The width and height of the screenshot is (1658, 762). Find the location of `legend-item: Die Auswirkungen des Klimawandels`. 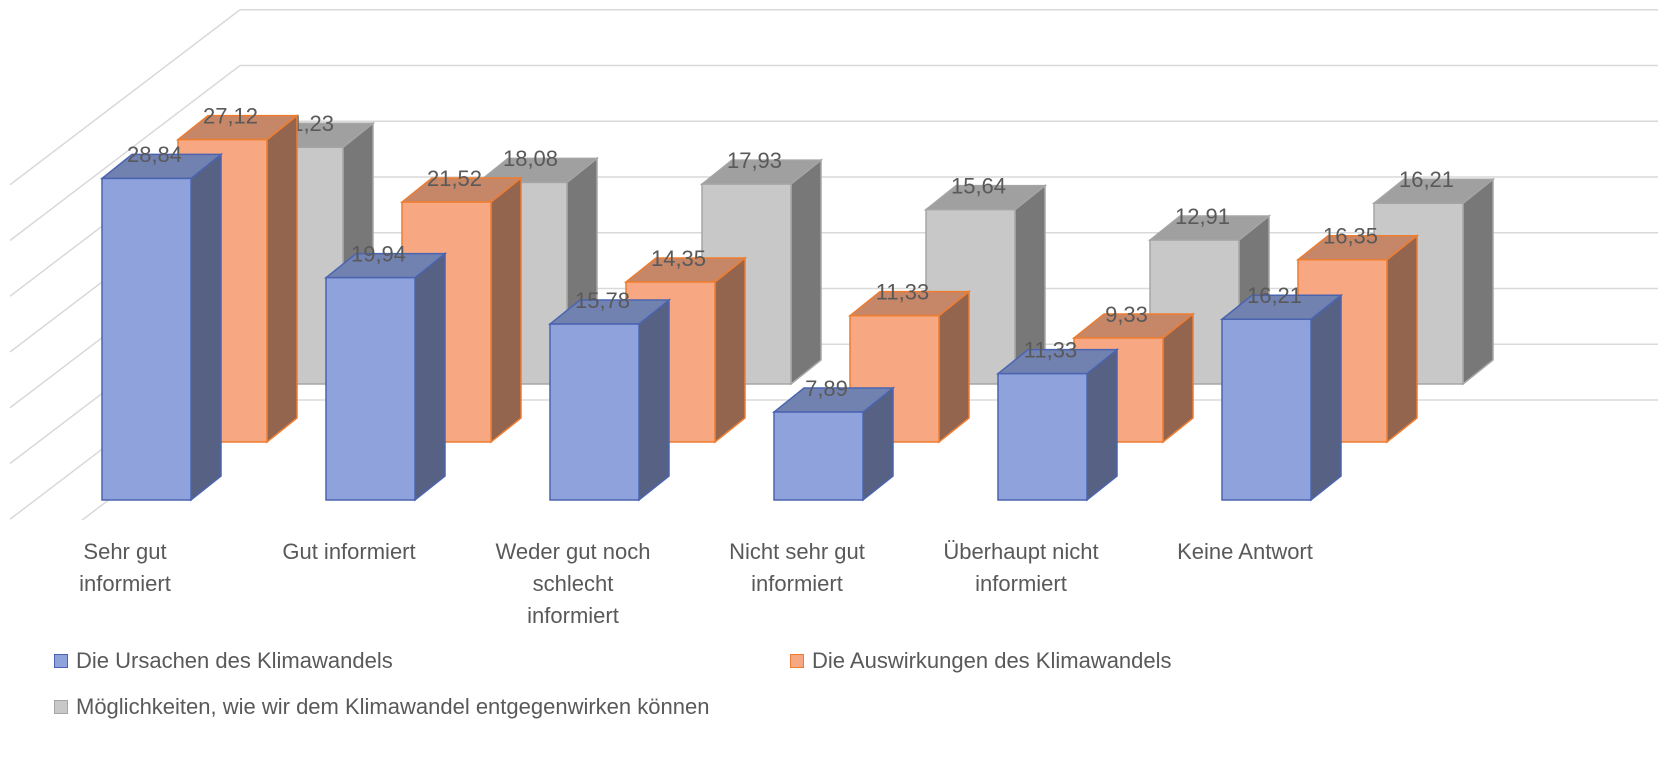

legend-item: Die Auswirkungen des Klimawandels is located at coordinates (981, 661).